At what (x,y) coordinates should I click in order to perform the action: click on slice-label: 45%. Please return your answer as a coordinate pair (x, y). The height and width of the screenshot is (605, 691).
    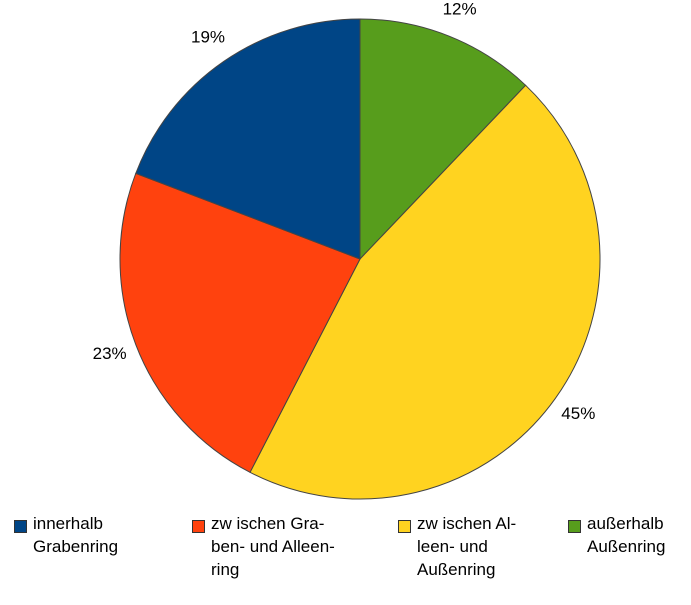
    Looking at the image, I should click on (578, 413).